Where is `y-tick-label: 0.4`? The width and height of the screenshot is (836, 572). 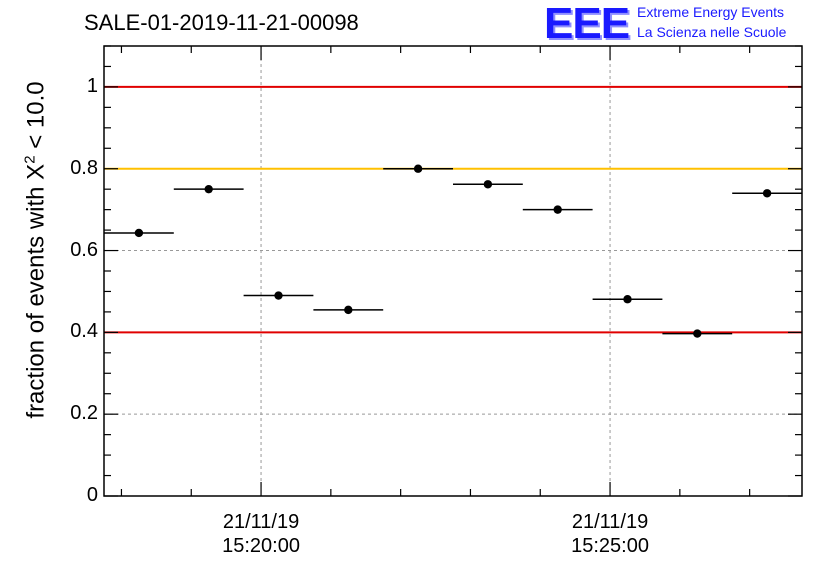 y-tick-label: 0.4 is located at coordinates (84, 331).